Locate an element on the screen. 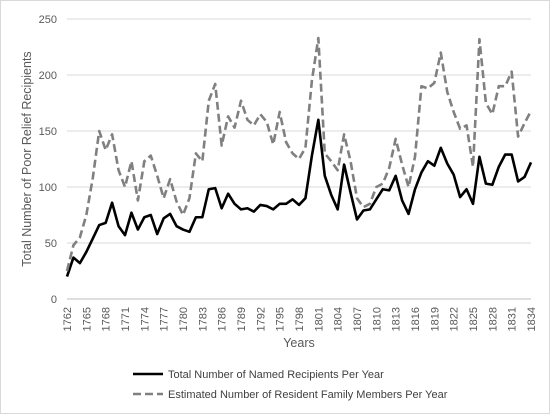  x-tick-label: 1825 is located at coordinates (474, 319).